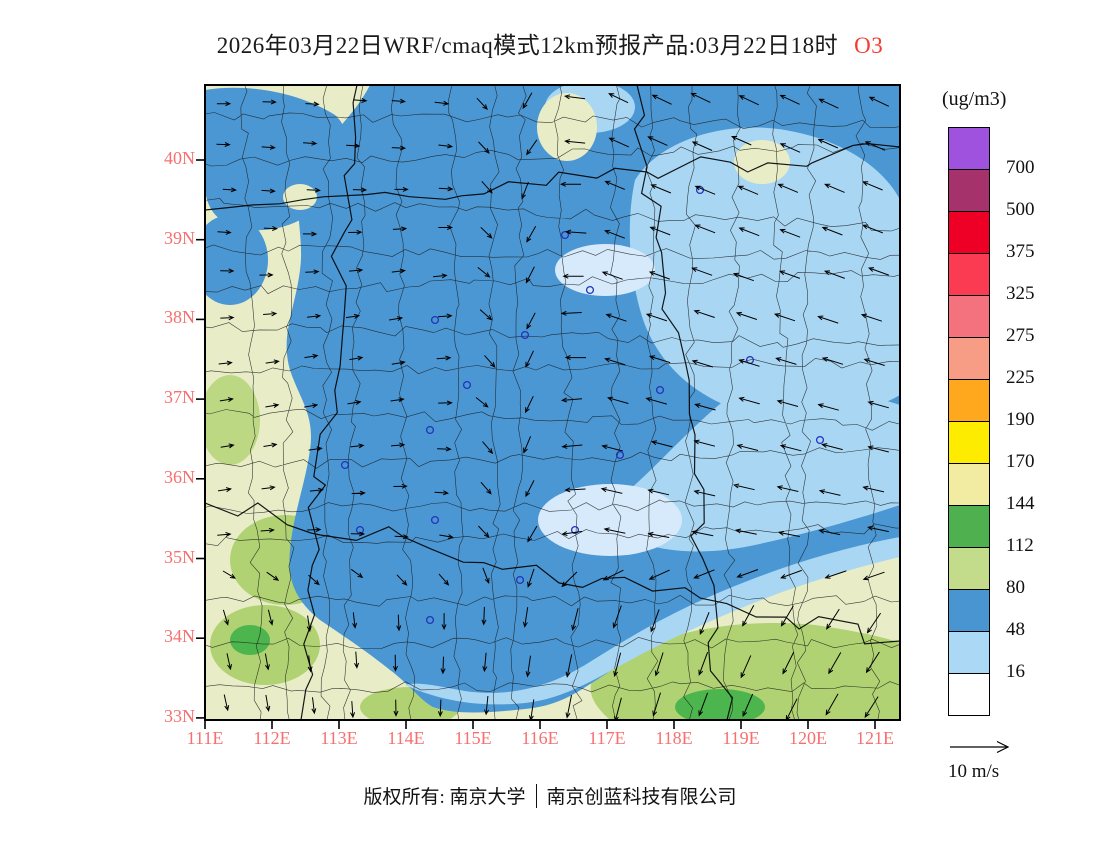  Describe the element at coordinates (808, 738) in the screenshot. I see `x-axis-tick-label: 120E` at that location.